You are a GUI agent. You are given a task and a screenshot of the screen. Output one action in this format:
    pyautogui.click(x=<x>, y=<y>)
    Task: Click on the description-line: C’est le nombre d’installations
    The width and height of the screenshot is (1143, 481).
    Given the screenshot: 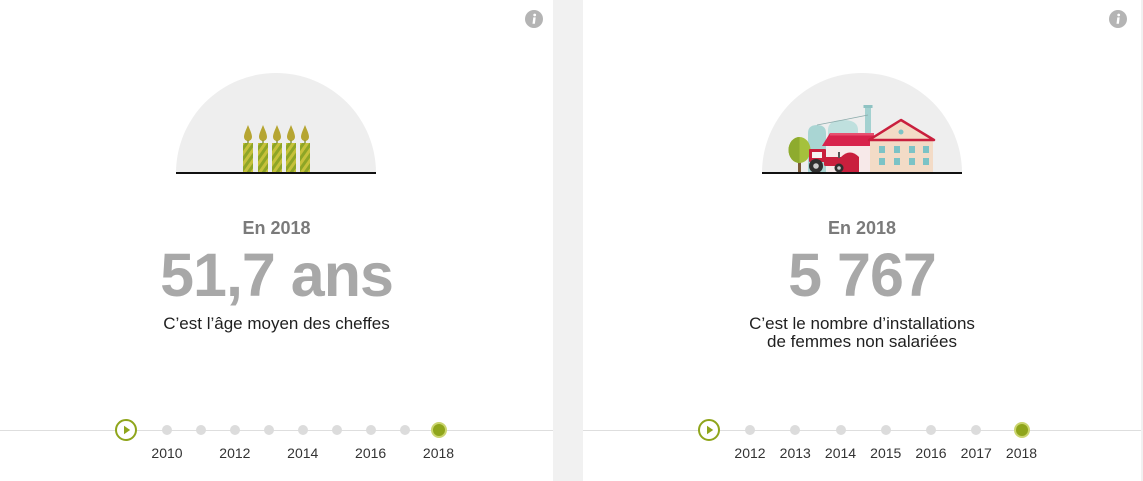 What is the action you would take?
    pyautogui.click(x=862, y=323)
    